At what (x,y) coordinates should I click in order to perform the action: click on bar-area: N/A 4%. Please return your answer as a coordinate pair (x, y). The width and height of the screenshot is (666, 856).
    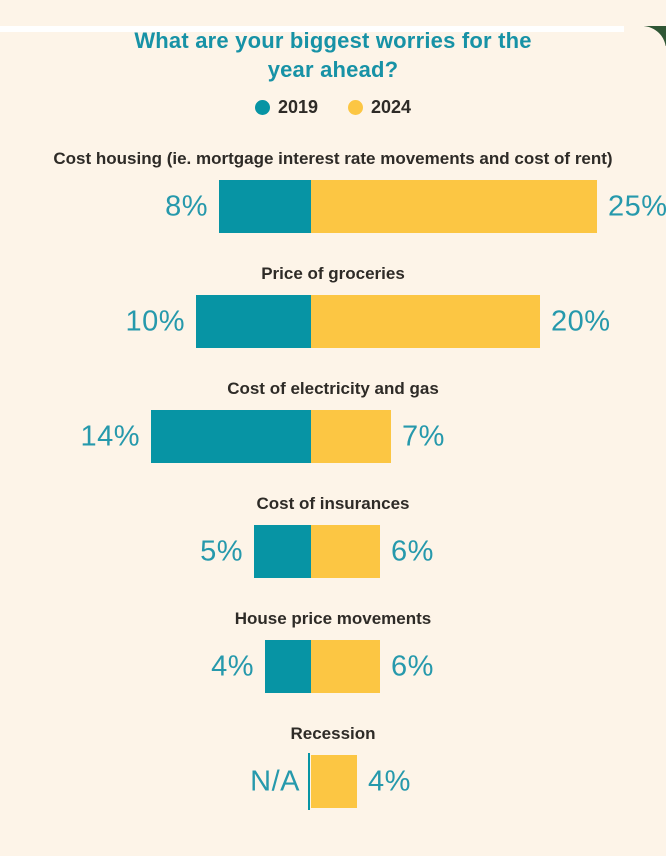
    Looking at the image, I should click on (333, 781).